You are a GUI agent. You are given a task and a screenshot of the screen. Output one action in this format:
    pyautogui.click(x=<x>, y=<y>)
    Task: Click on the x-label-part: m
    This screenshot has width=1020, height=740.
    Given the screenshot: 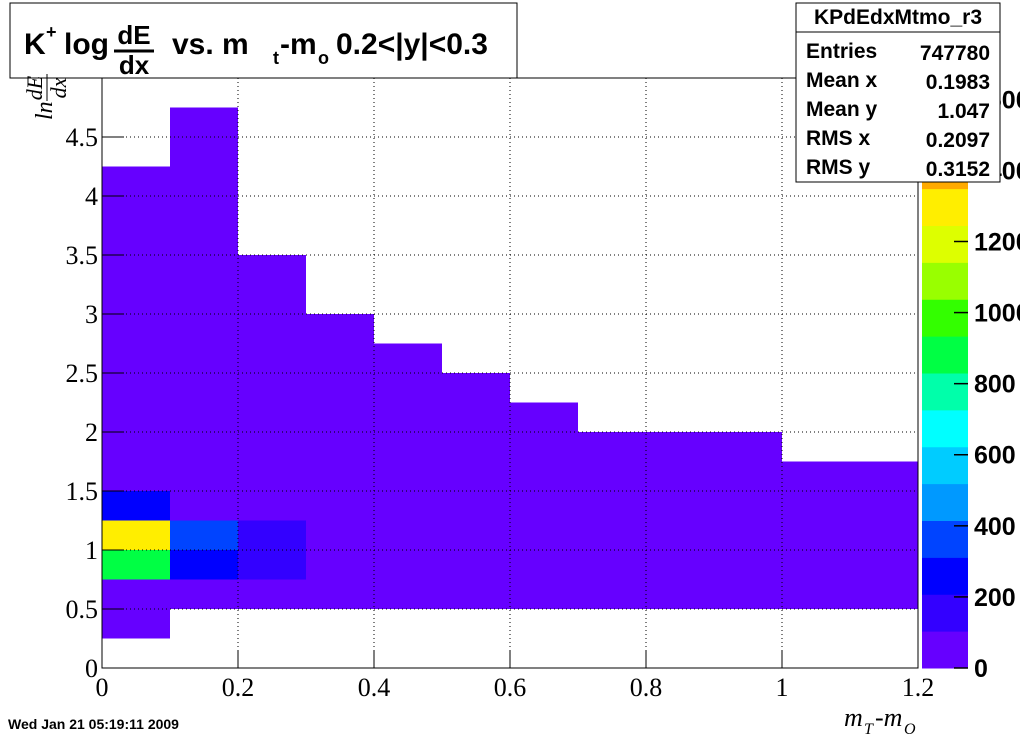 What is the action you would take?
    pyautogui.click(x=853, y=717)
    